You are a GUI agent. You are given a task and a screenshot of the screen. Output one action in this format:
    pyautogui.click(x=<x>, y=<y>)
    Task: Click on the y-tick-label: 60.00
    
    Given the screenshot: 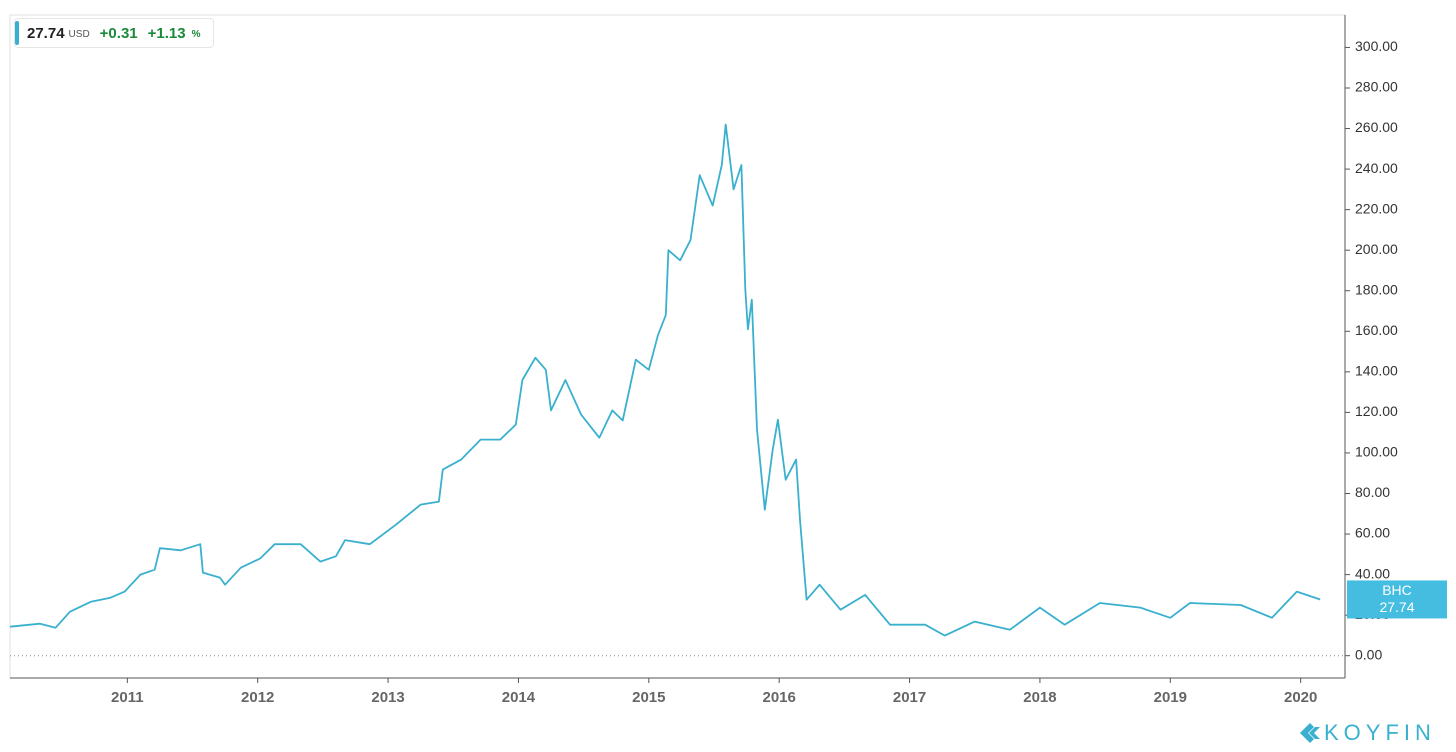 What is the action you would take?
    pyautogui.click(x=1372, y=533)
    